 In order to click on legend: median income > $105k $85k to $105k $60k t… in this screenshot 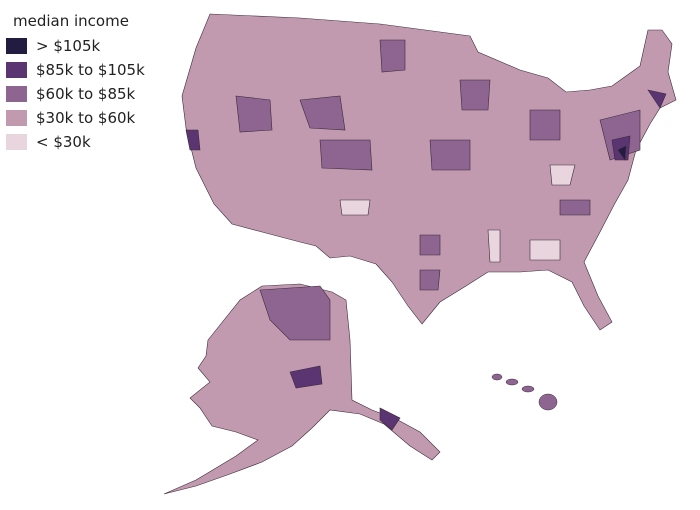, I will do `click(75, 83)`.